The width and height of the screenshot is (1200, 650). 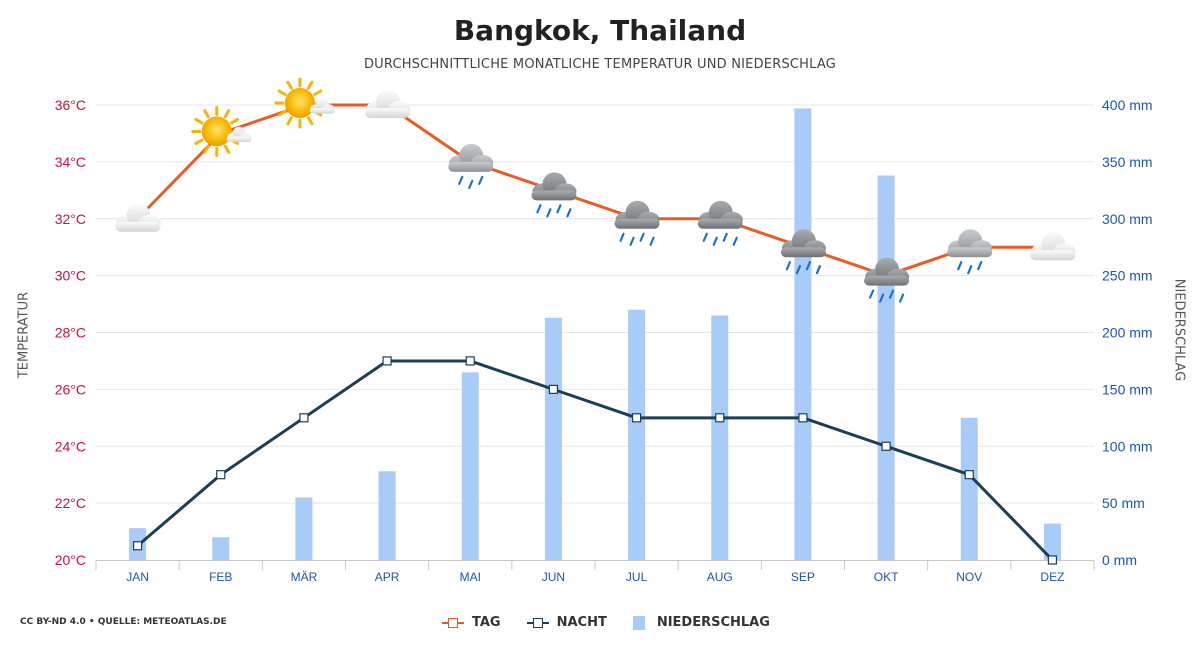 I want to click on legend-item-precip: NIEDERSCHLAG, so click(x=701, y=622).